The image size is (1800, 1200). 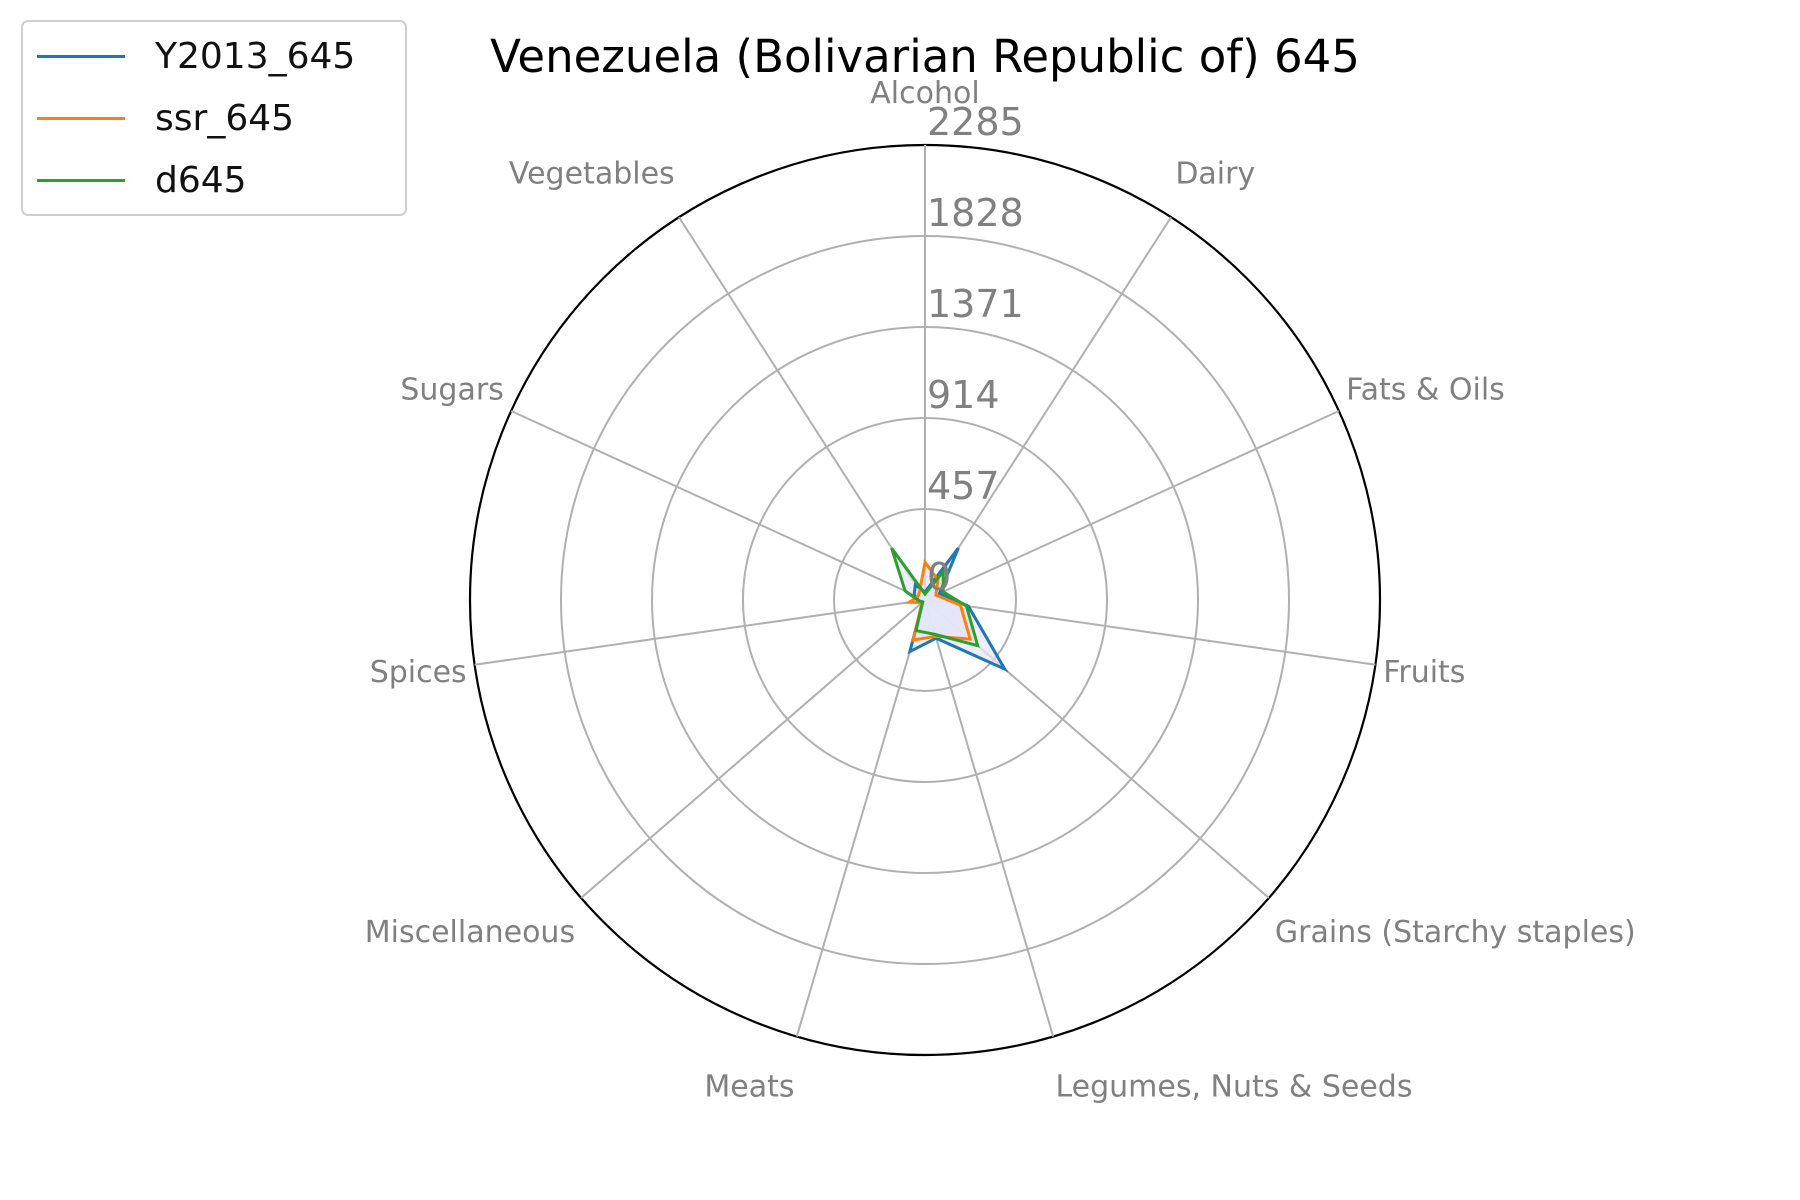 I want to click on series-line-d645, so click(x=935, y=597).